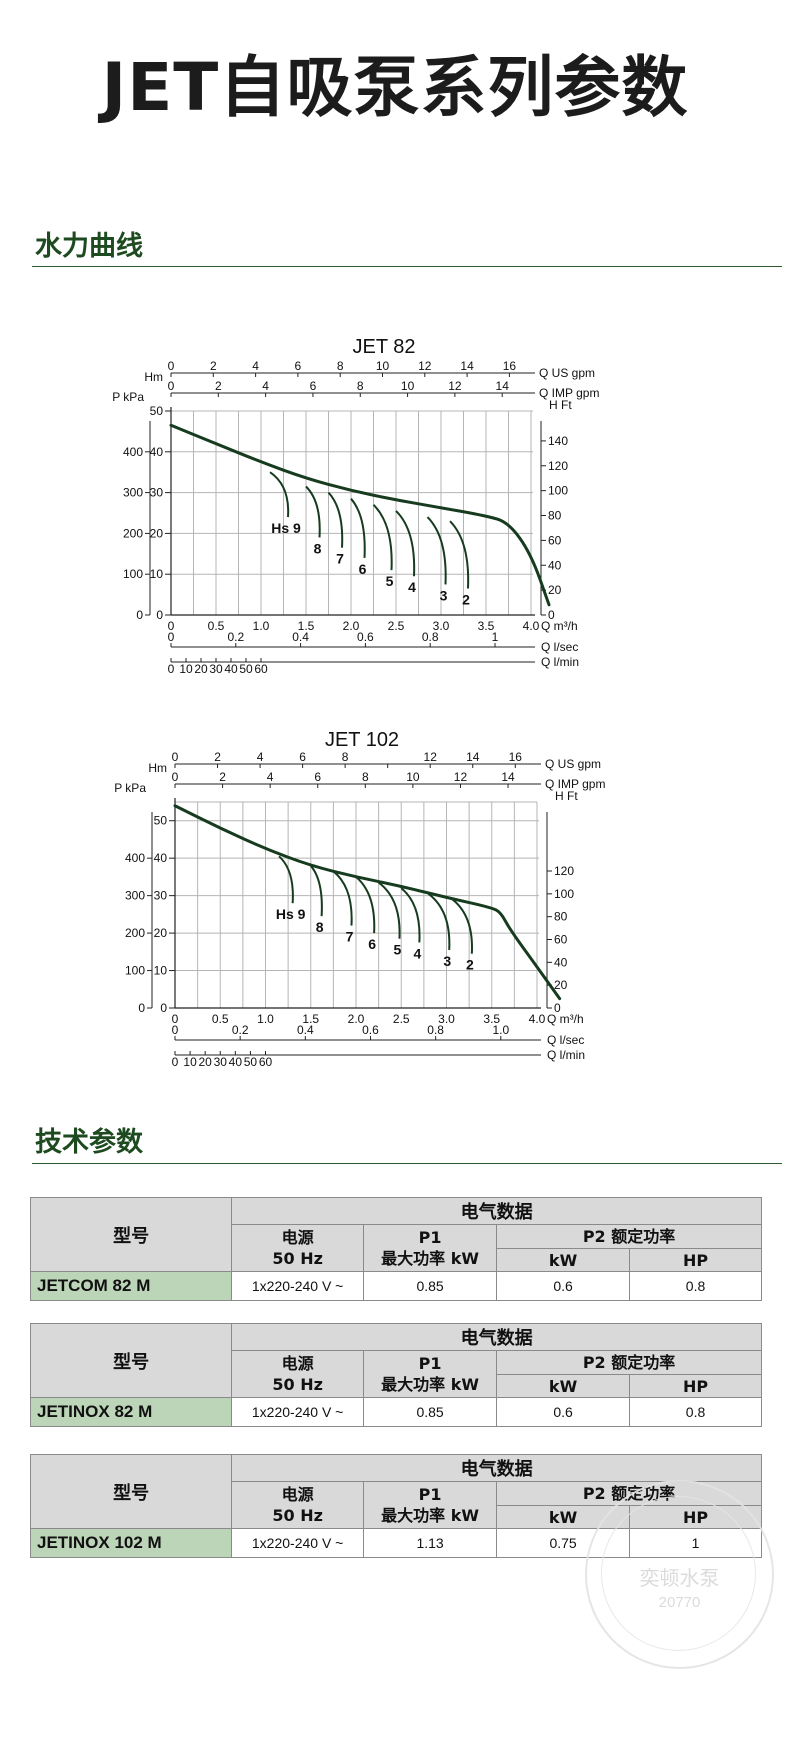 The width and height of the screenshot is (790, 1763). Describe the element at coordinates (430, 1286) in the screenshot. I see `p1-cell: 0.85` at that location.